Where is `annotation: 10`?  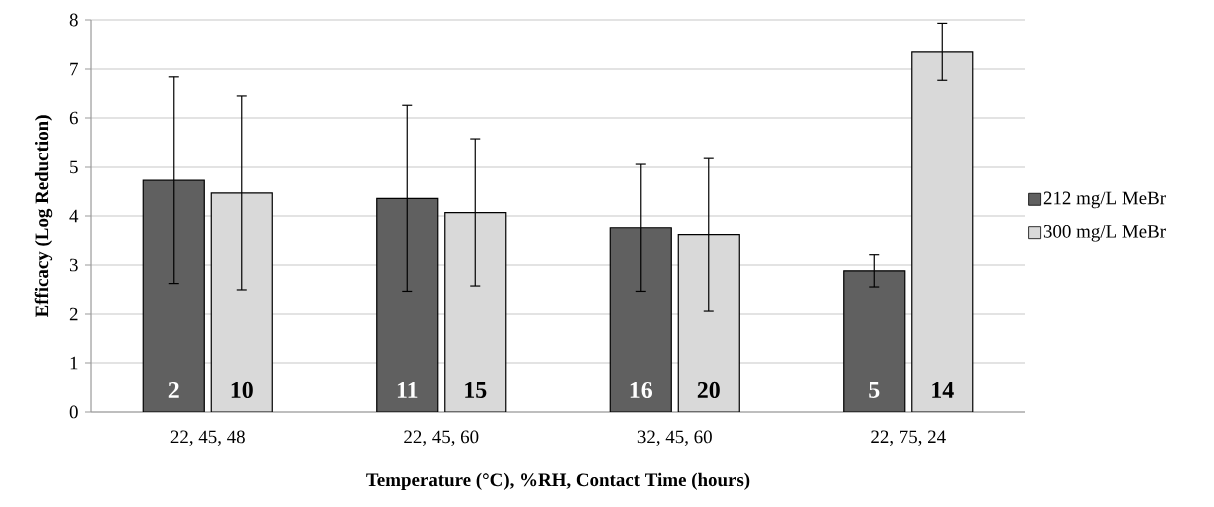
annotation: 10 is located at coordinates (242, 389).